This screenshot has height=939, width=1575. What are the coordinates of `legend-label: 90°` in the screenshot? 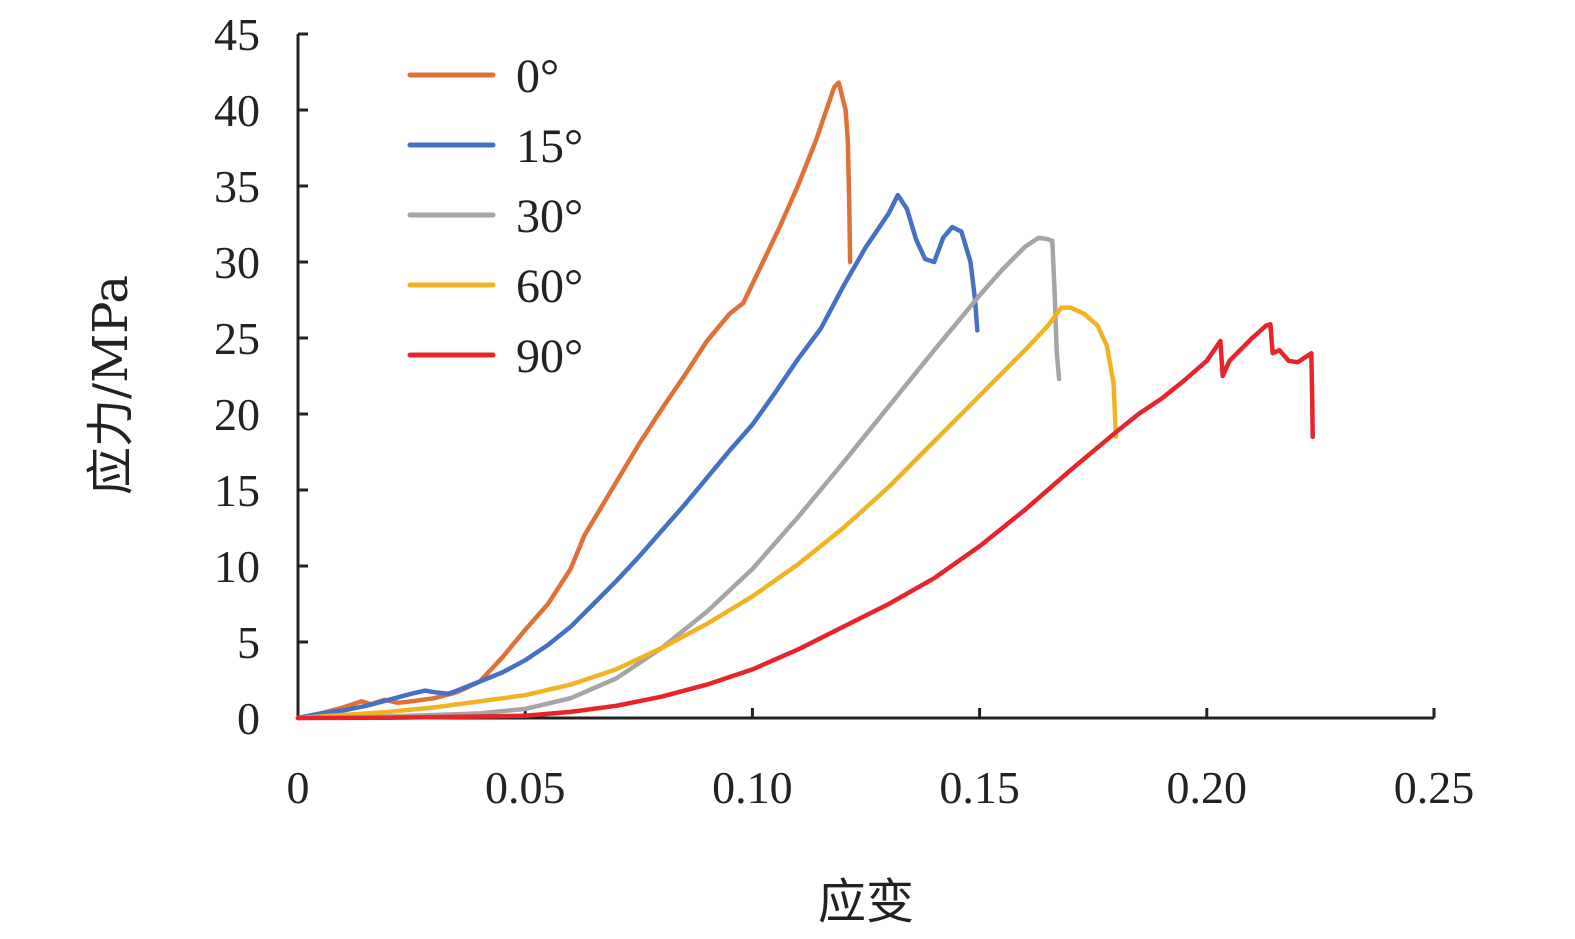 It's located at (549, 356).